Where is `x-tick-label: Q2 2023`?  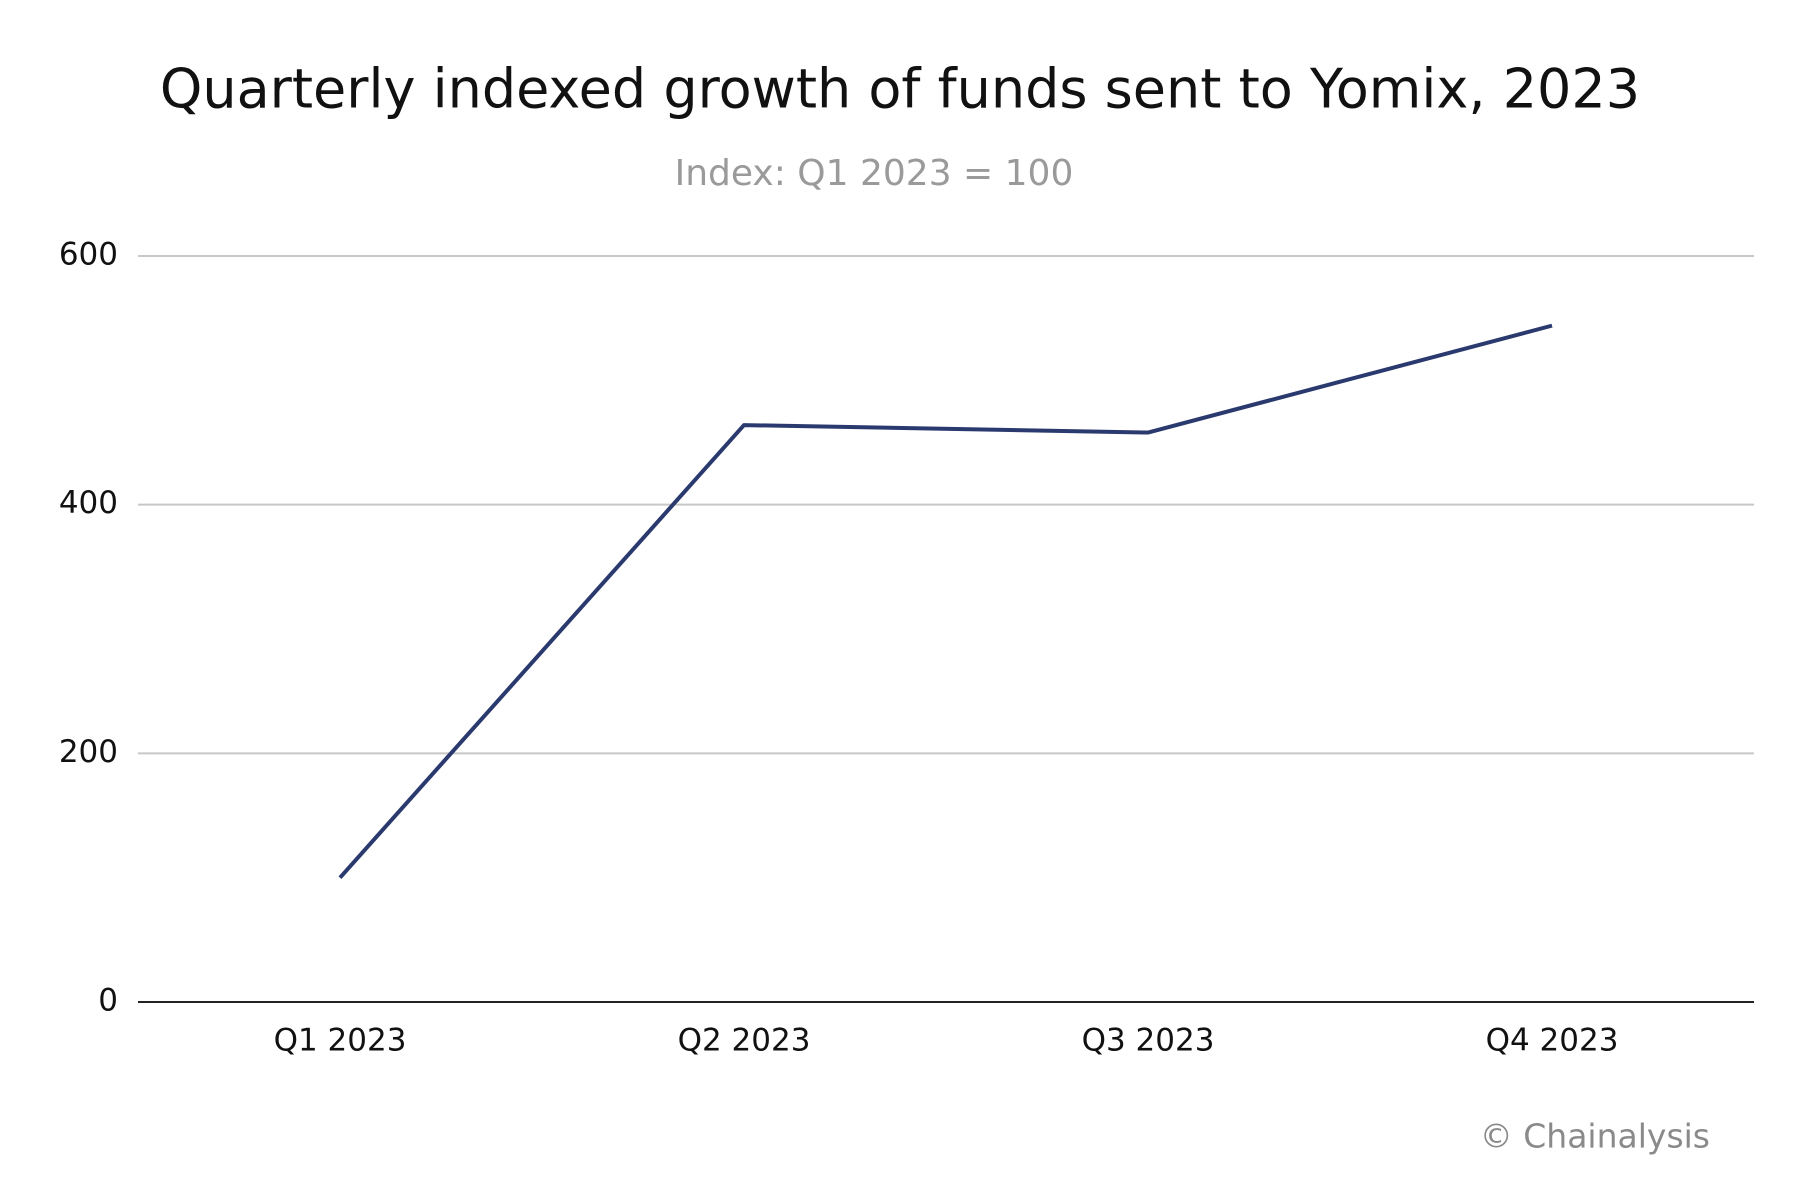
x-tick-label: Q2 2023 is located at coordinates (744, 1041).